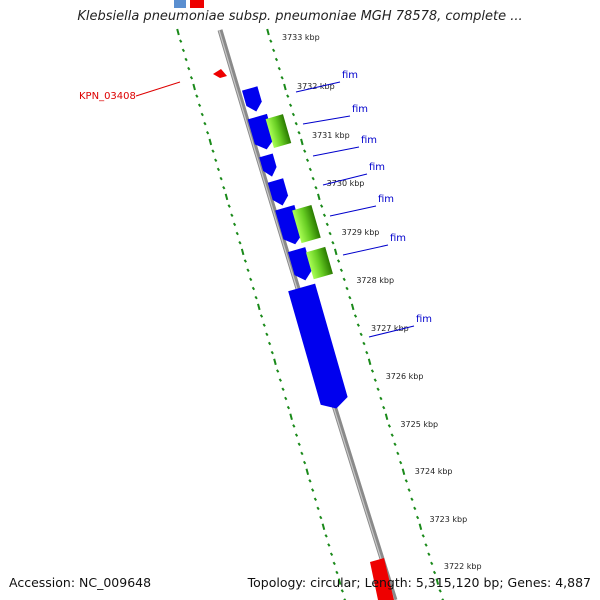 The width and height of the screenshot is (600, 600). What do you see at coordinates (316, 86) in the screenshot?
I see `scale-label: 3732 kbp` at bounding box center [316, 86].